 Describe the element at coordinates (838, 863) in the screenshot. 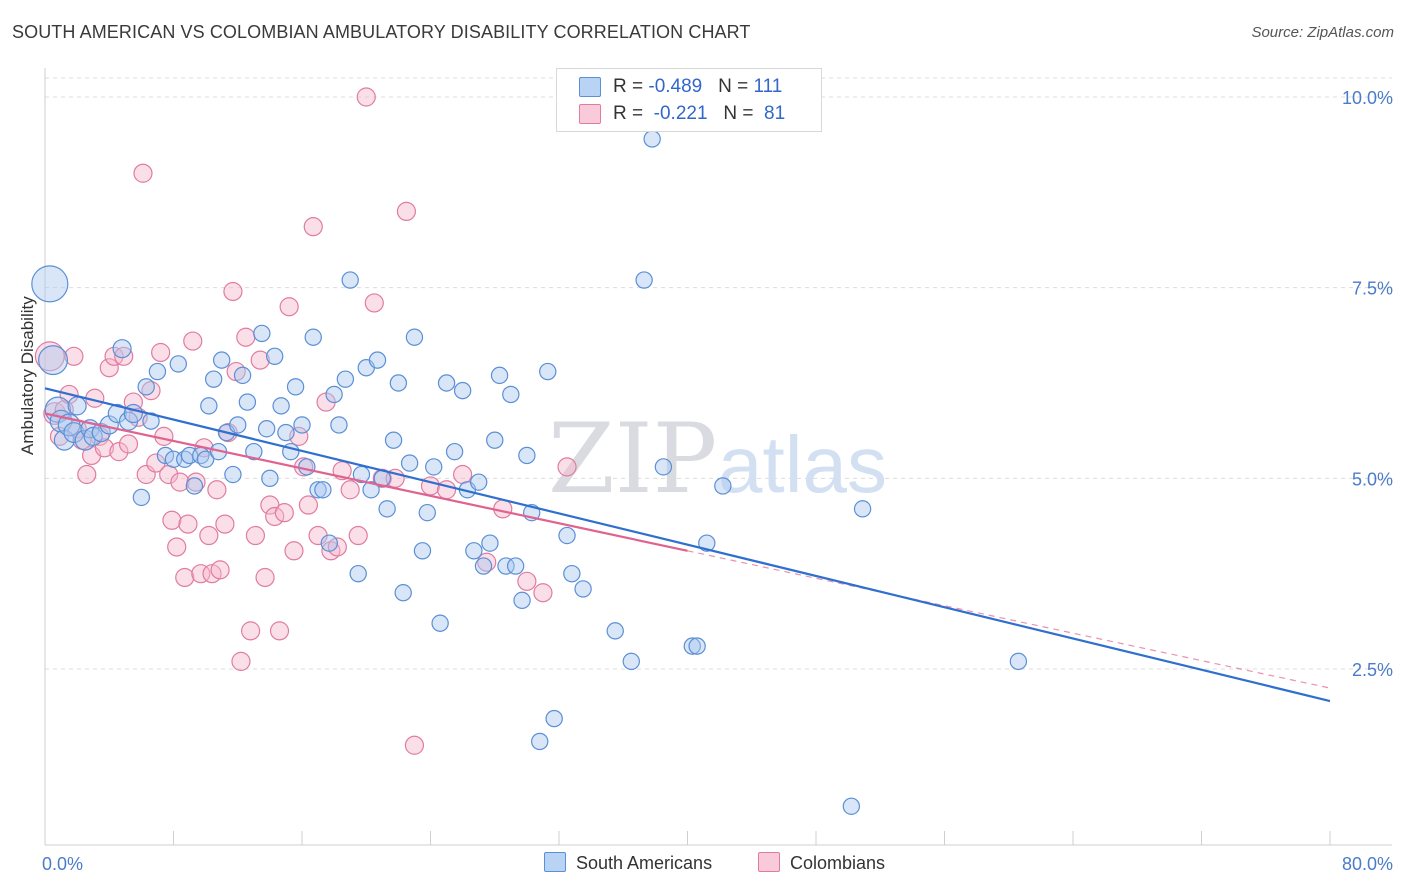

I see `legend-label: Colombians` at that location.